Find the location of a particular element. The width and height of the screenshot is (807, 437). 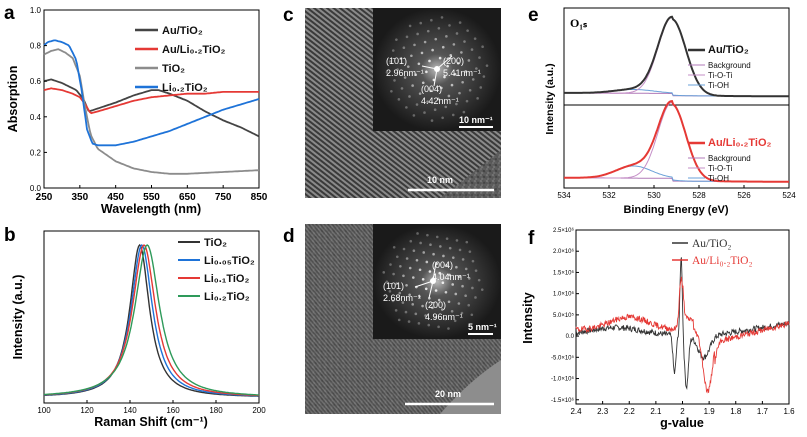

panel-label-f: f is located at coordinates (531, 238).